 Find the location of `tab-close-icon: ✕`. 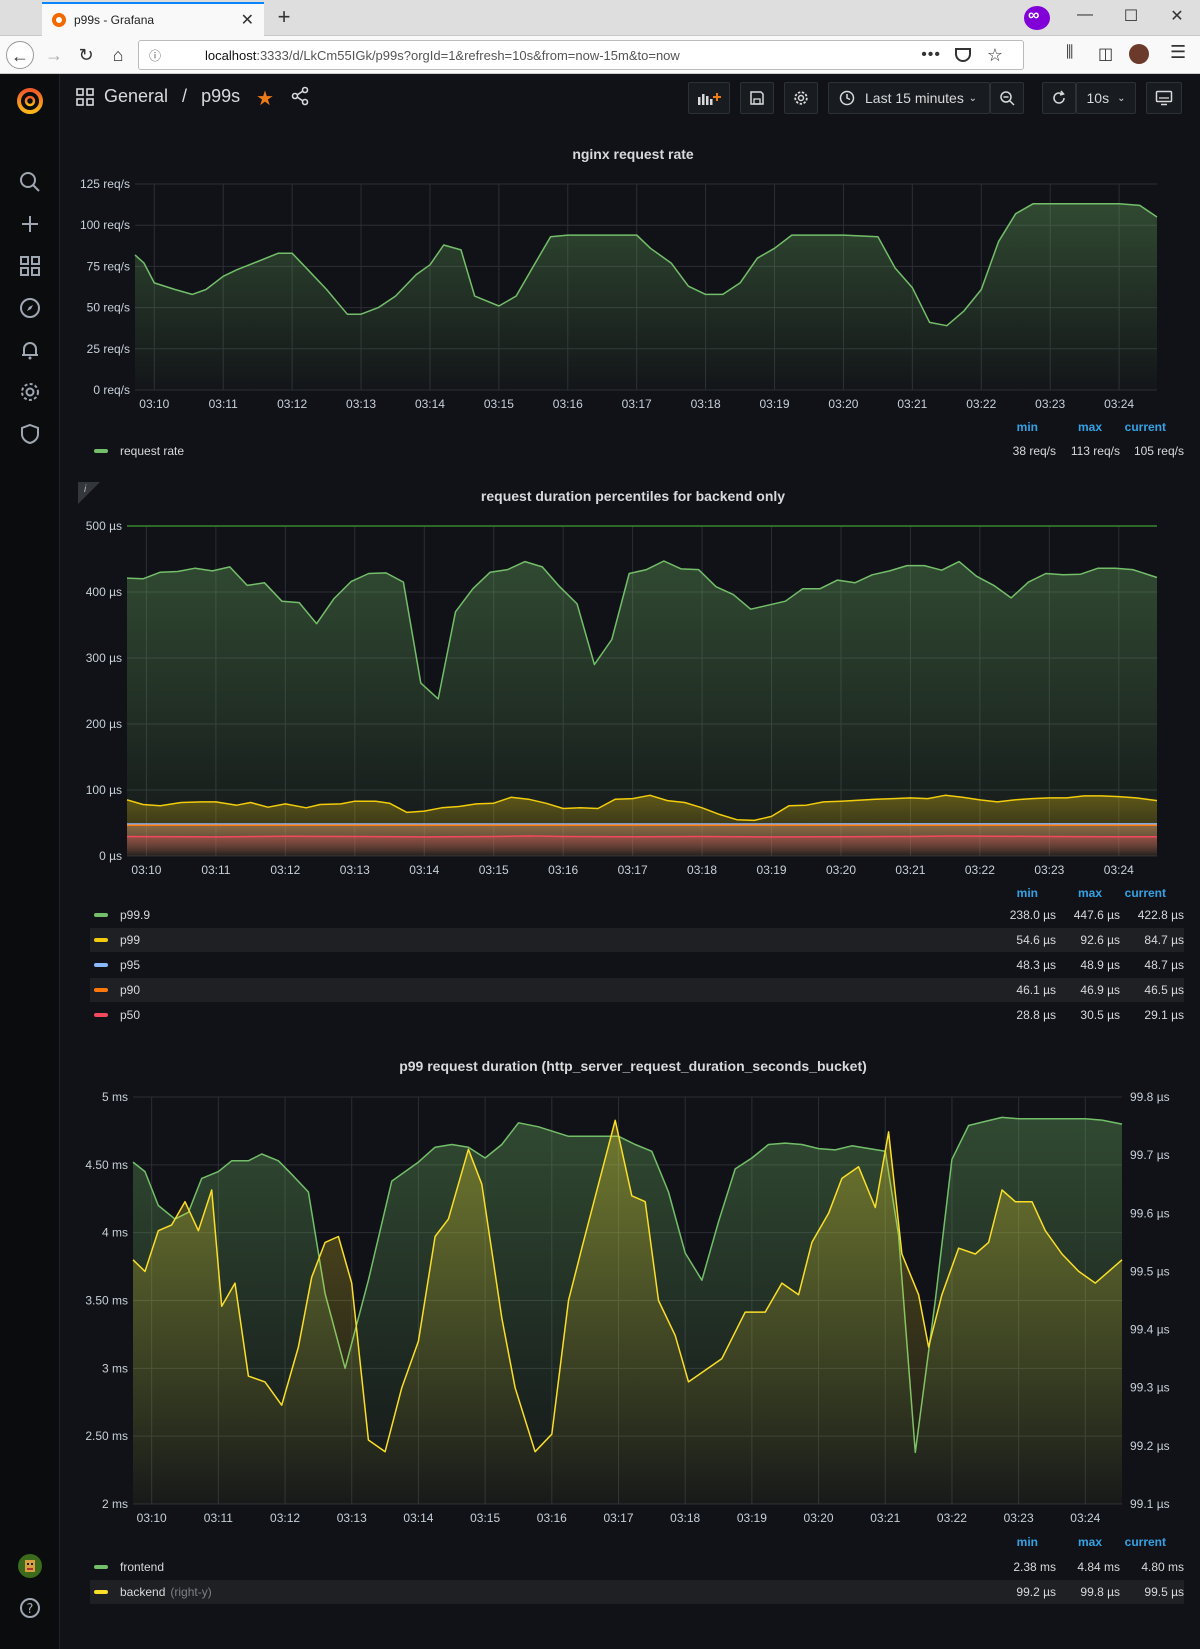

tab-close-icon: ✕ is located at coordinates (247, 20).